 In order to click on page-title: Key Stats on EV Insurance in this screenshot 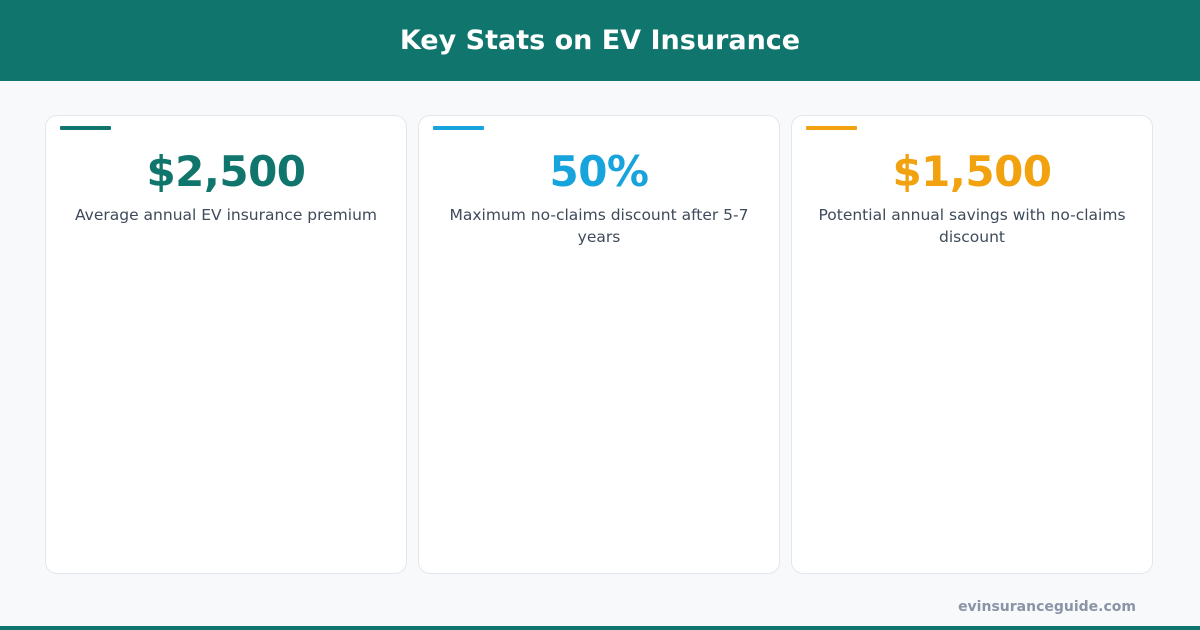, I will do `click(600, 40)`.